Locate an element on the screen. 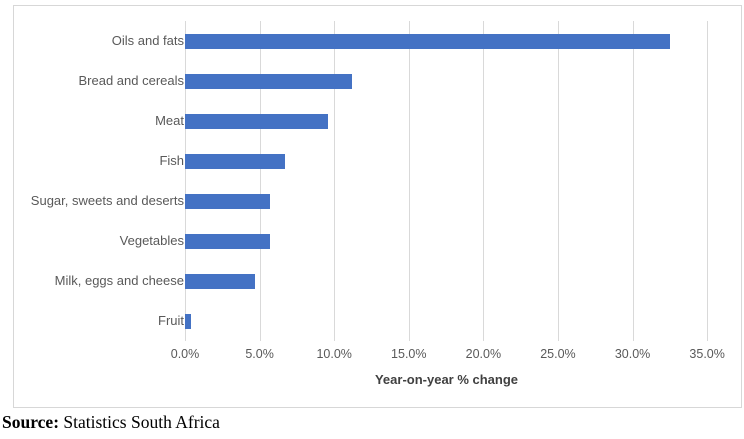 The image size is (744, 439). x-tick-label: 10.0% is located at coordinates (334, 354).